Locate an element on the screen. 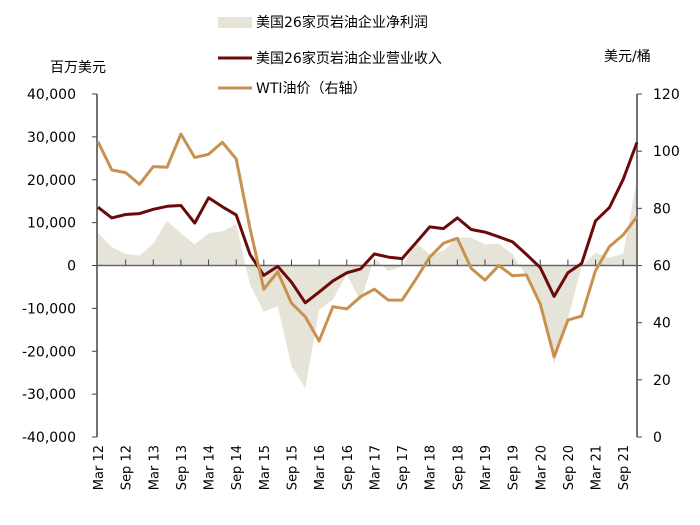  left-tick-label: 30,000 is located at coordinates (51, 138).